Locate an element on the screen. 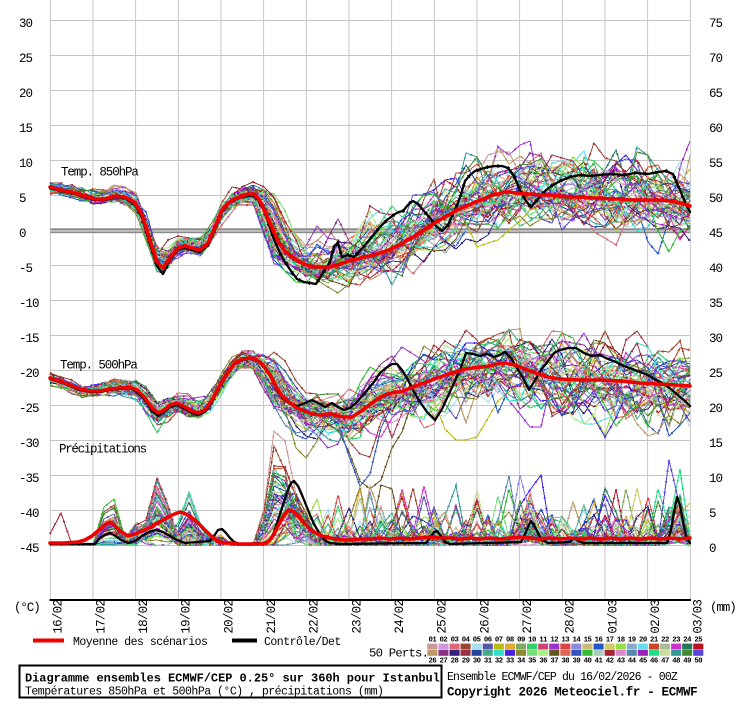 This screenshot has height=705, width=740. svg-text: 04 is located at coordinates (466, 641).